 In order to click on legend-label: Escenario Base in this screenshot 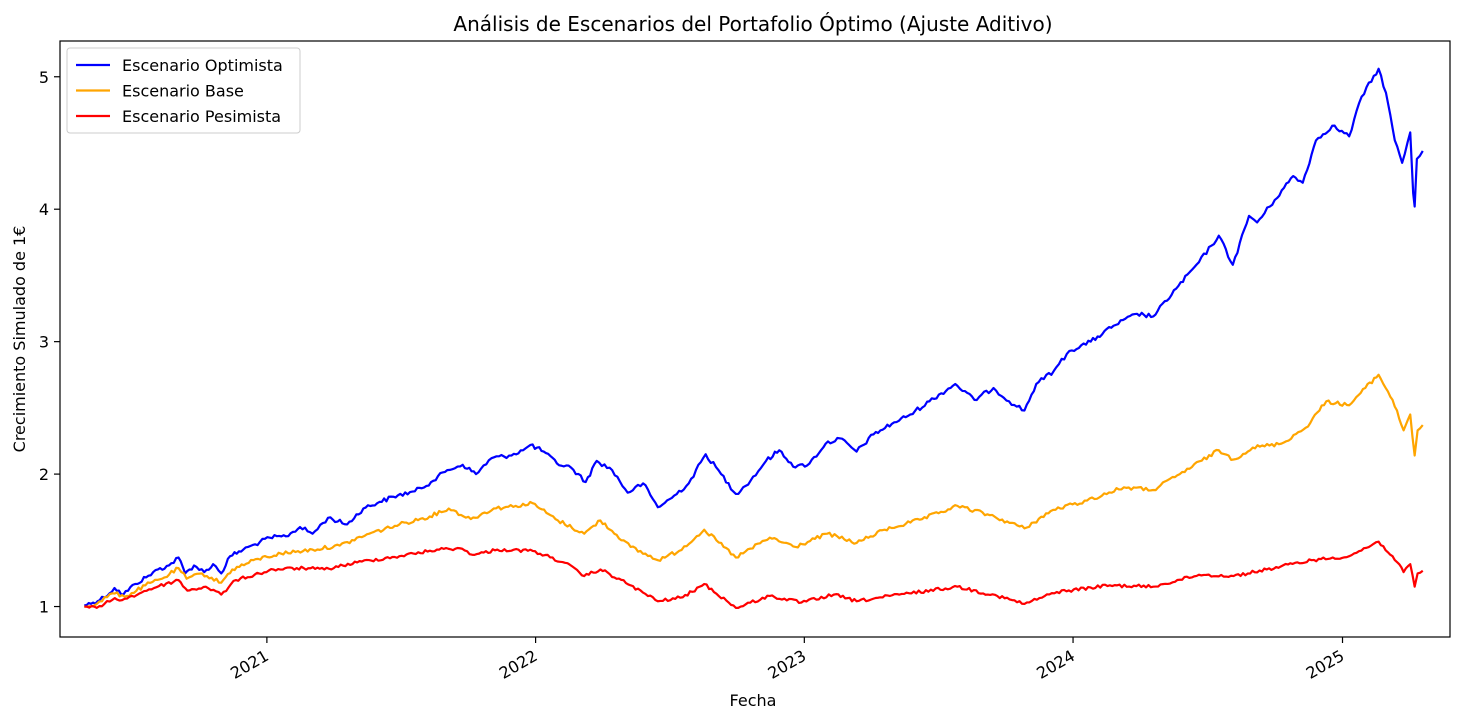, I will do `click(183, 91)`.